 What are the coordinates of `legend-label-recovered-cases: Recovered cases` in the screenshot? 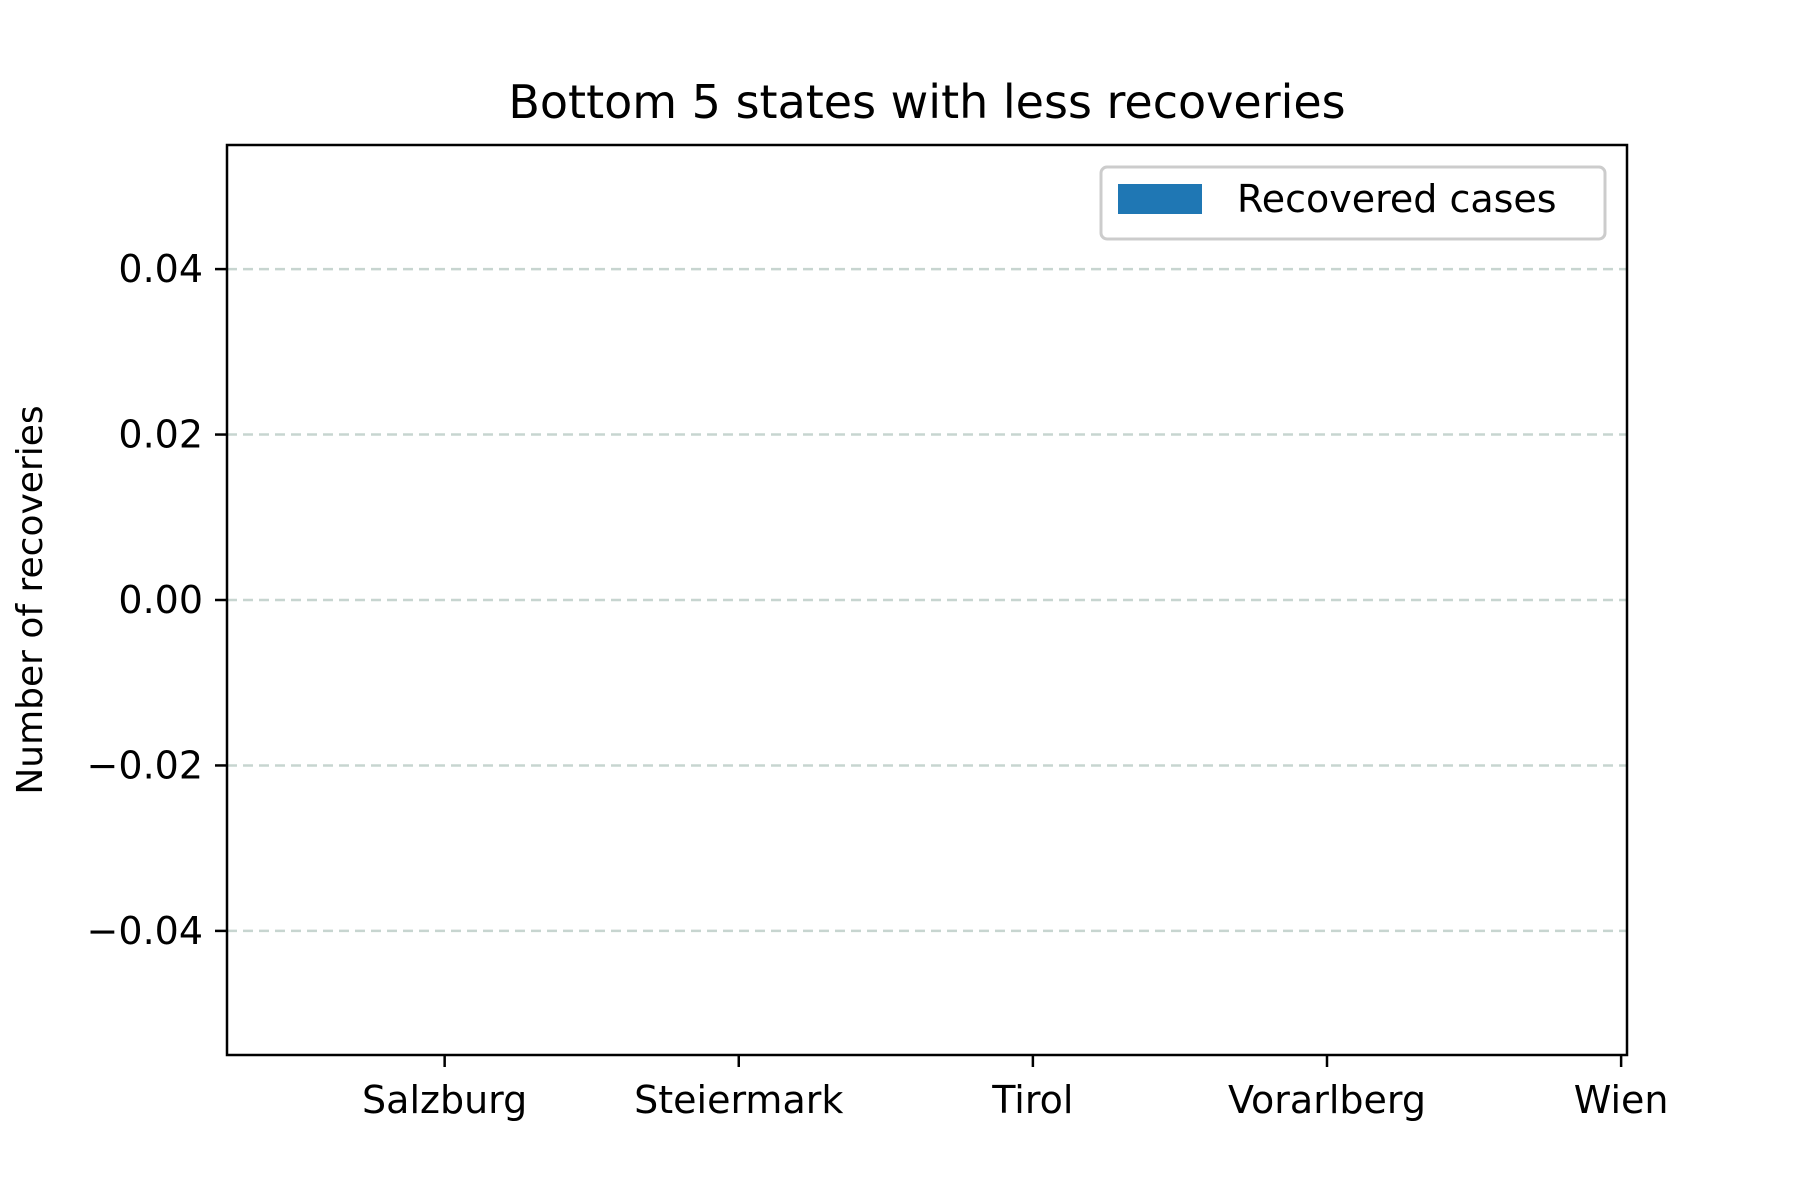 It's located at (1397, 199).